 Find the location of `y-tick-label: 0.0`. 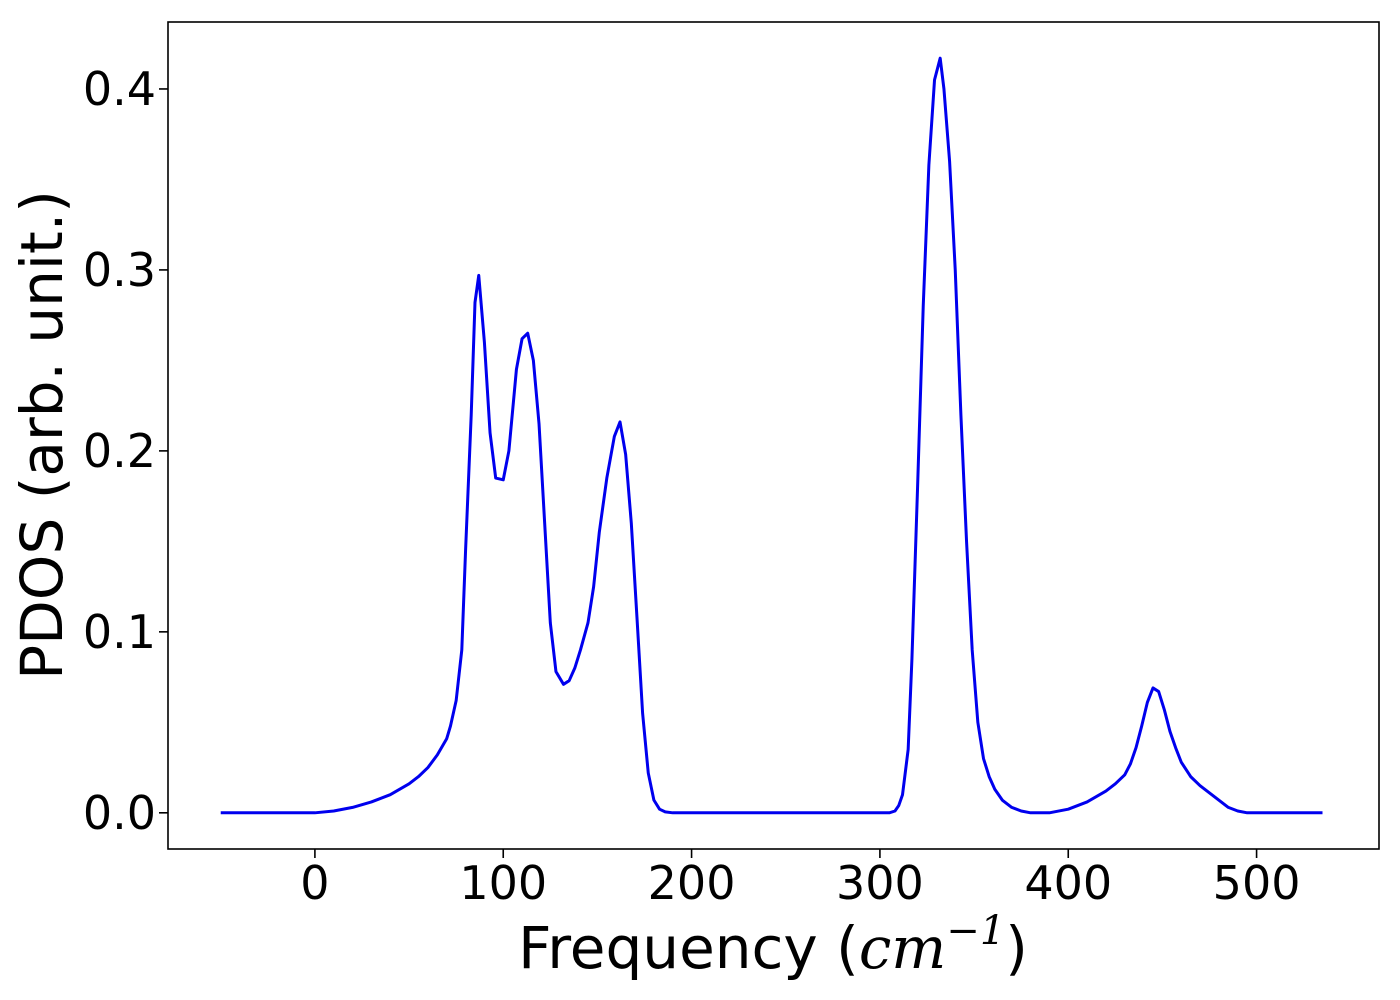

y-tick-label: 0.0 is located at coordinates (119, 813).